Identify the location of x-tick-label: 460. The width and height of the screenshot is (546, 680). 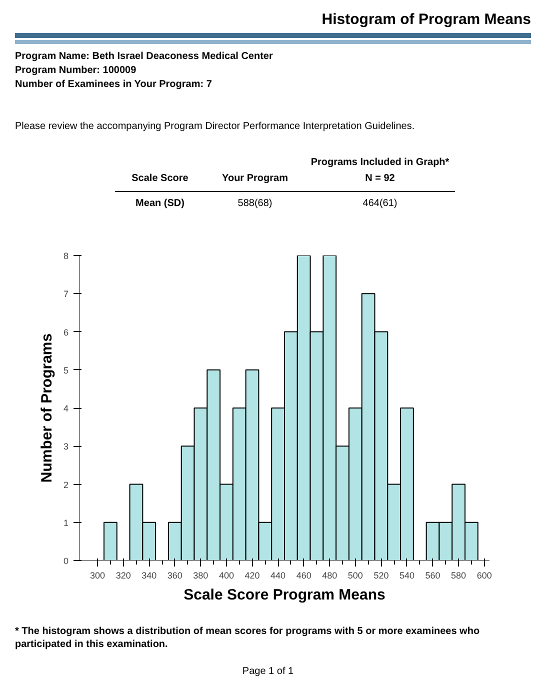
(304, 575).